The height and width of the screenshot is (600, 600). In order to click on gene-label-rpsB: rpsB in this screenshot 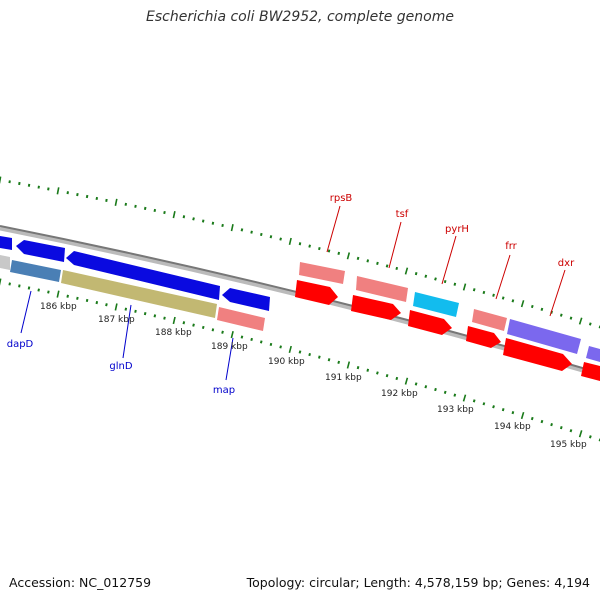, I will do `click(341, 198)`.